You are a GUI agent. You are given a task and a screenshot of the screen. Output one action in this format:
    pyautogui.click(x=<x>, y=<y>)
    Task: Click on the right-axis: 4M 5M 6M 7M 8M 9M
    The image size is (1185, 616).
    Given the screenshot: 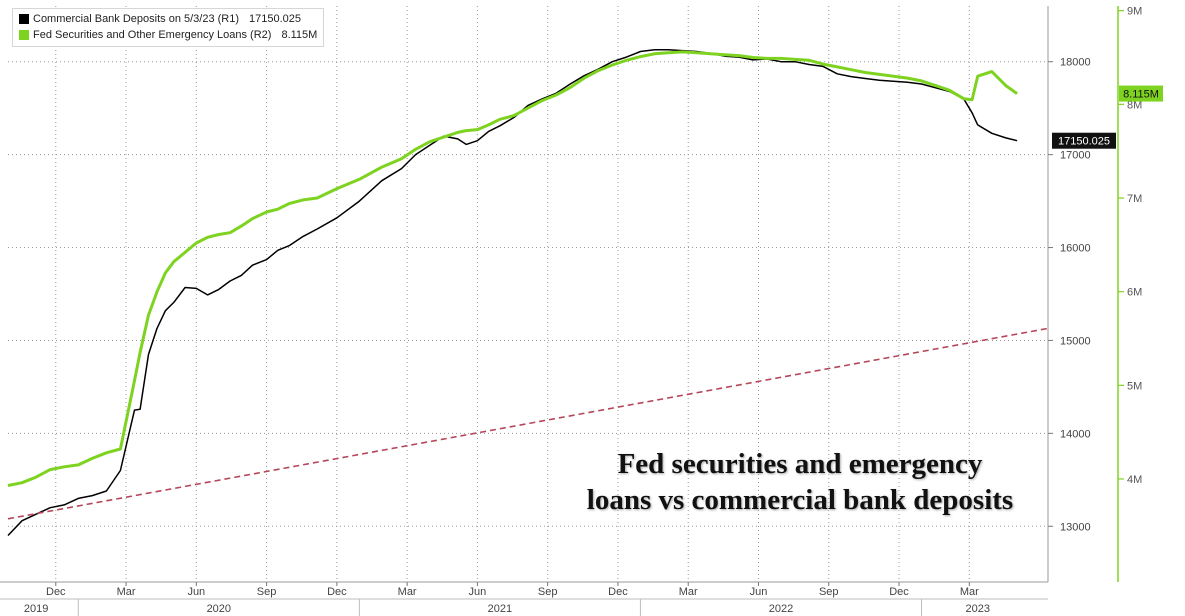 What is the action you would take?
    pyautogui.click(x=1129, y=294)
    